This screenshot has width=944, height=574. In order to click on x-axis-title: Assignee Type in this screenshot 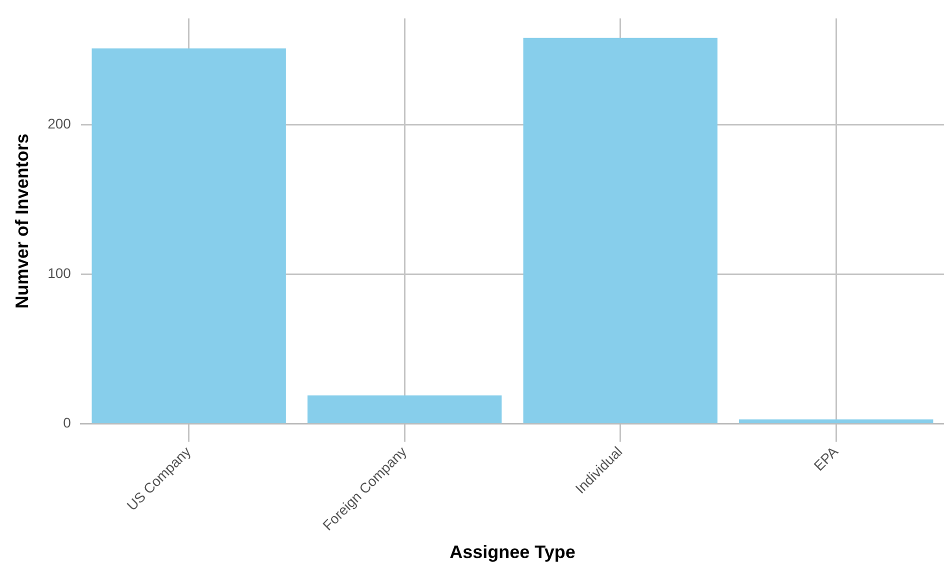, I will do `click(513, 552)`.